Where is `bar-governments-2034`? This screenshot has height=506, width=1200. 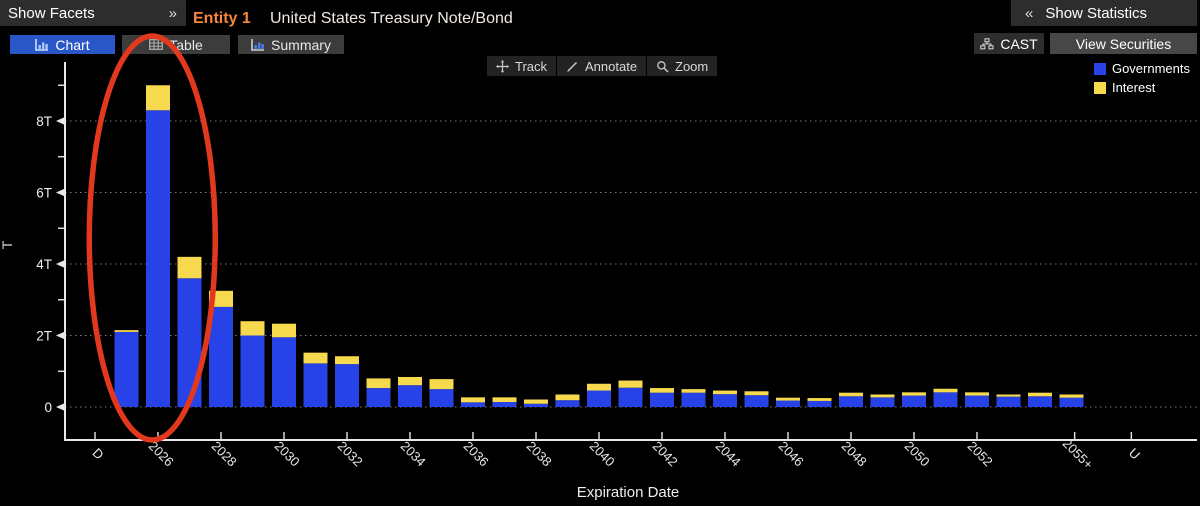
bar-governments-2034 is located at coordinates (410, 396).